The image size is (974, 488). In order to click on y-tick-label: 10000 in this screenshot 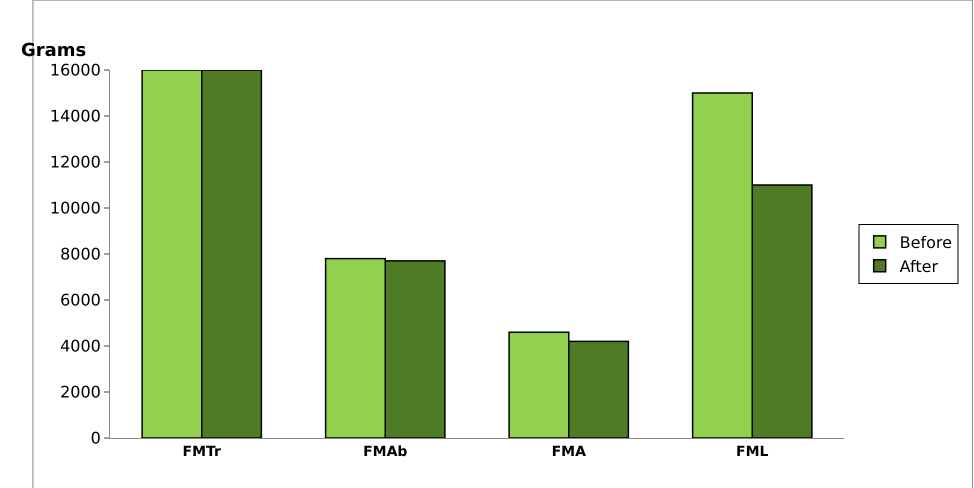, I will do `click(75, 208)`.